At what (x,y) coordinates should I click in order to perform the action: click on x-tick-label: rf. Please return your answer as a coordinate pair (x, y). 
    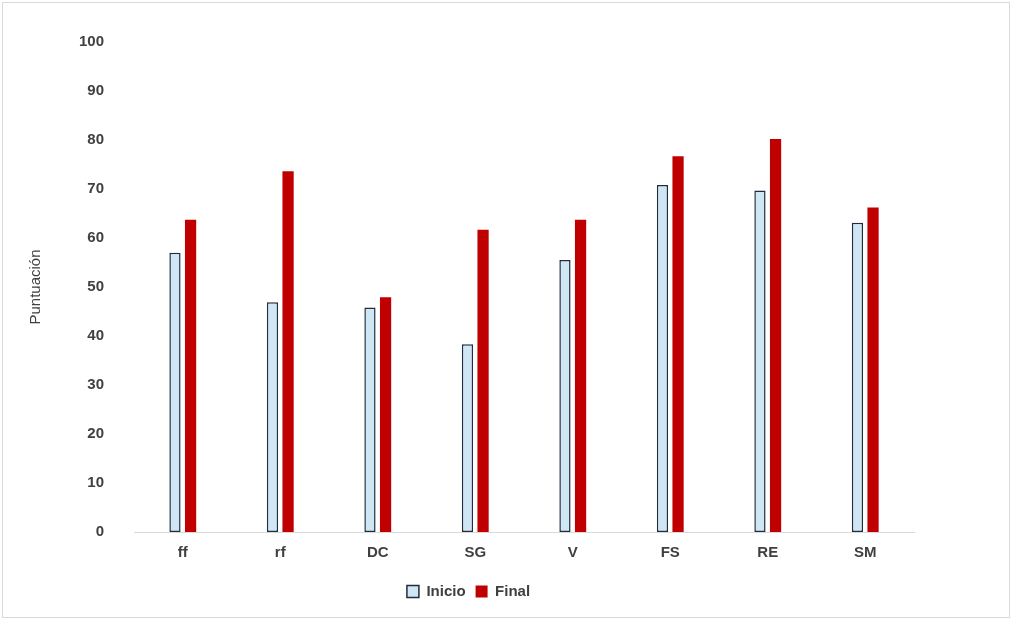
    Looking at the image, I should click on (280, 552).